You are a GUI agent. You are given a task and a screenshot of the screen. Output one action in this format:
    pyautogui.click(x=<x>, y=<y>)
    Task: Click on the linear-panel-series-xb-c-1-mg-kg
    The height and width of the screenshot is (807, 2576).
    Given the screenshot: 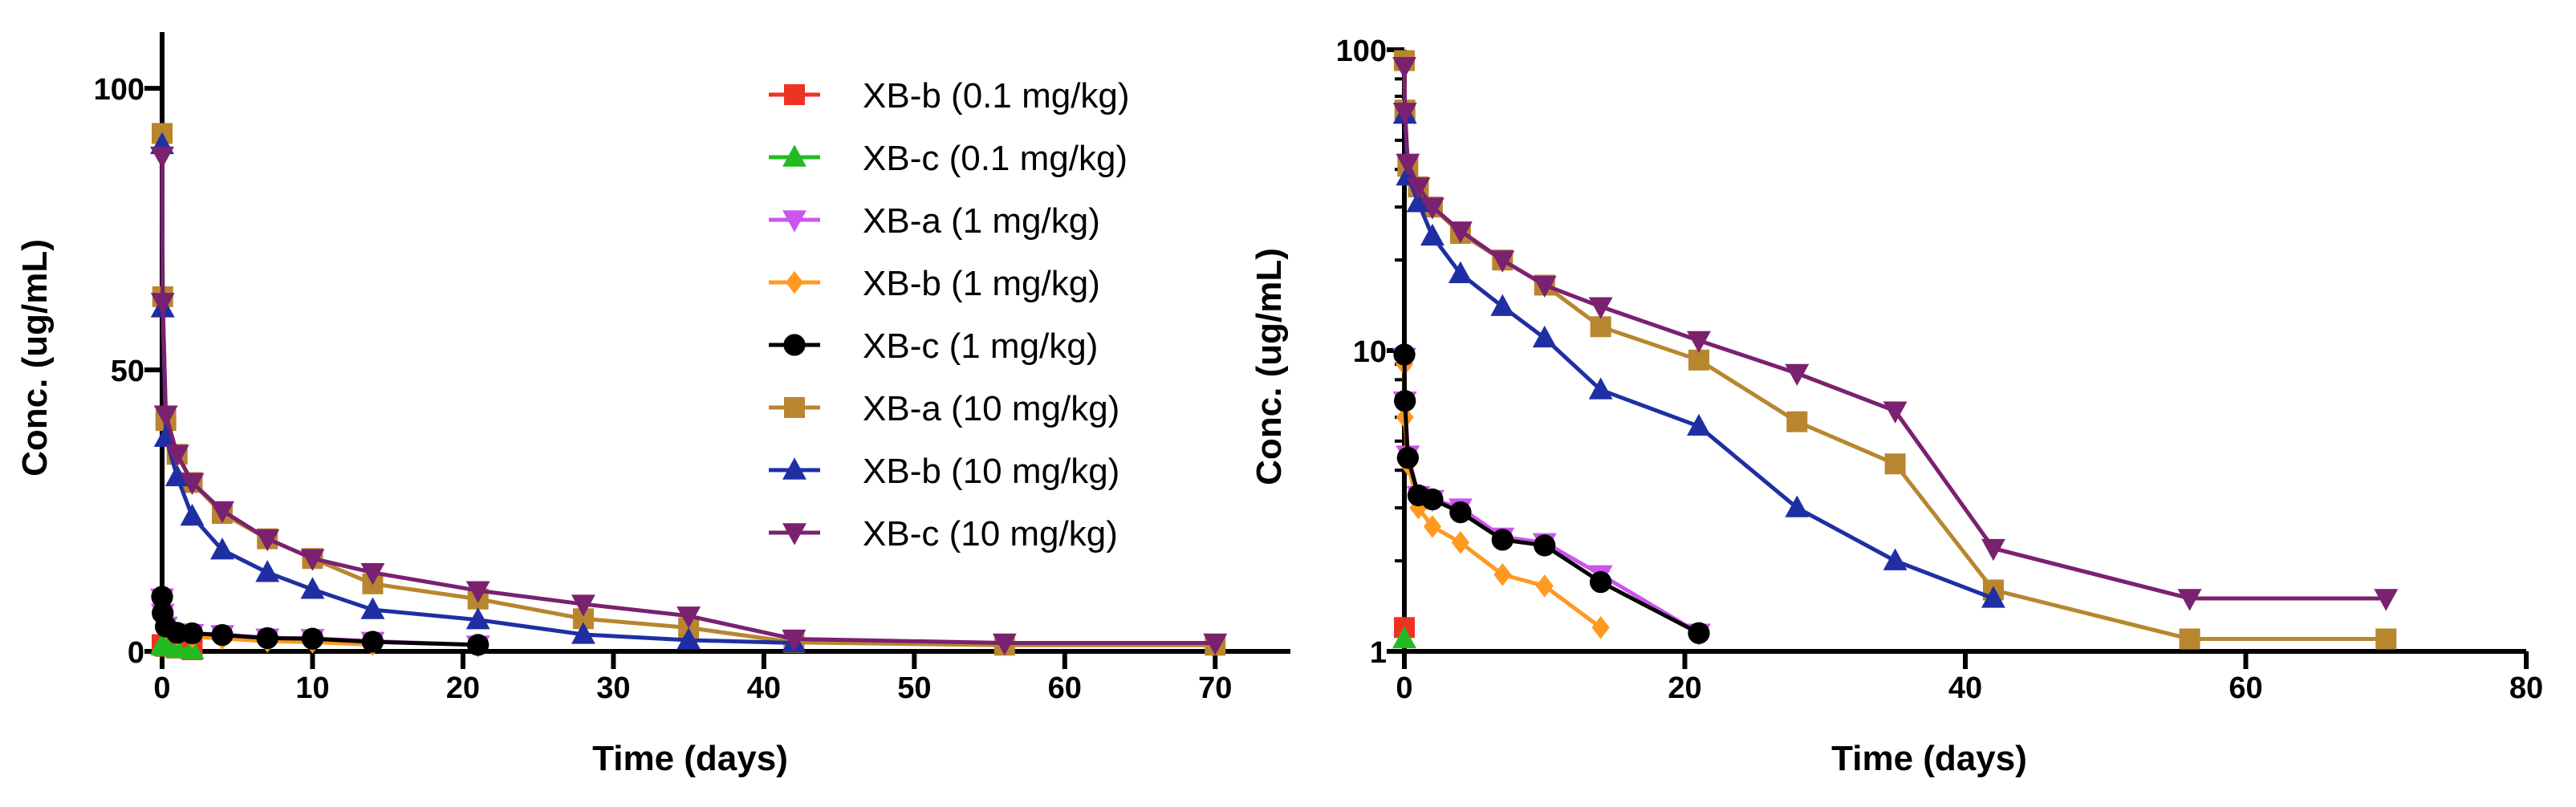 What is the action you would take?
    pyautogui.click(x=320, y=621)
    